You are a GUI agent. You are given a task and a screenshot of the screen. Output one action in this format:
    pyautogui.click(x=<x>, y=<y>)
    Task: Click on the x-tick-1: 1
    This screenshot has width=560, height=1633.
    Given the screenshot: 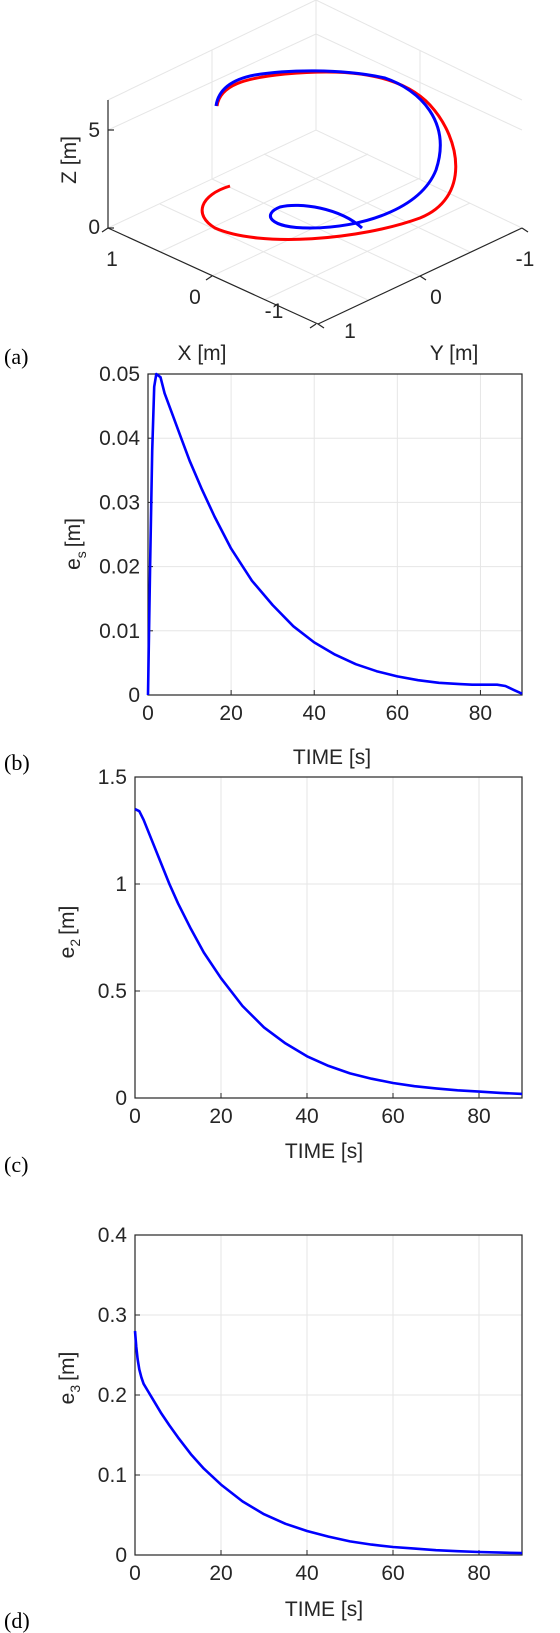 What is the action you would take?
    pyautogui.click(x=112, y=259)
    